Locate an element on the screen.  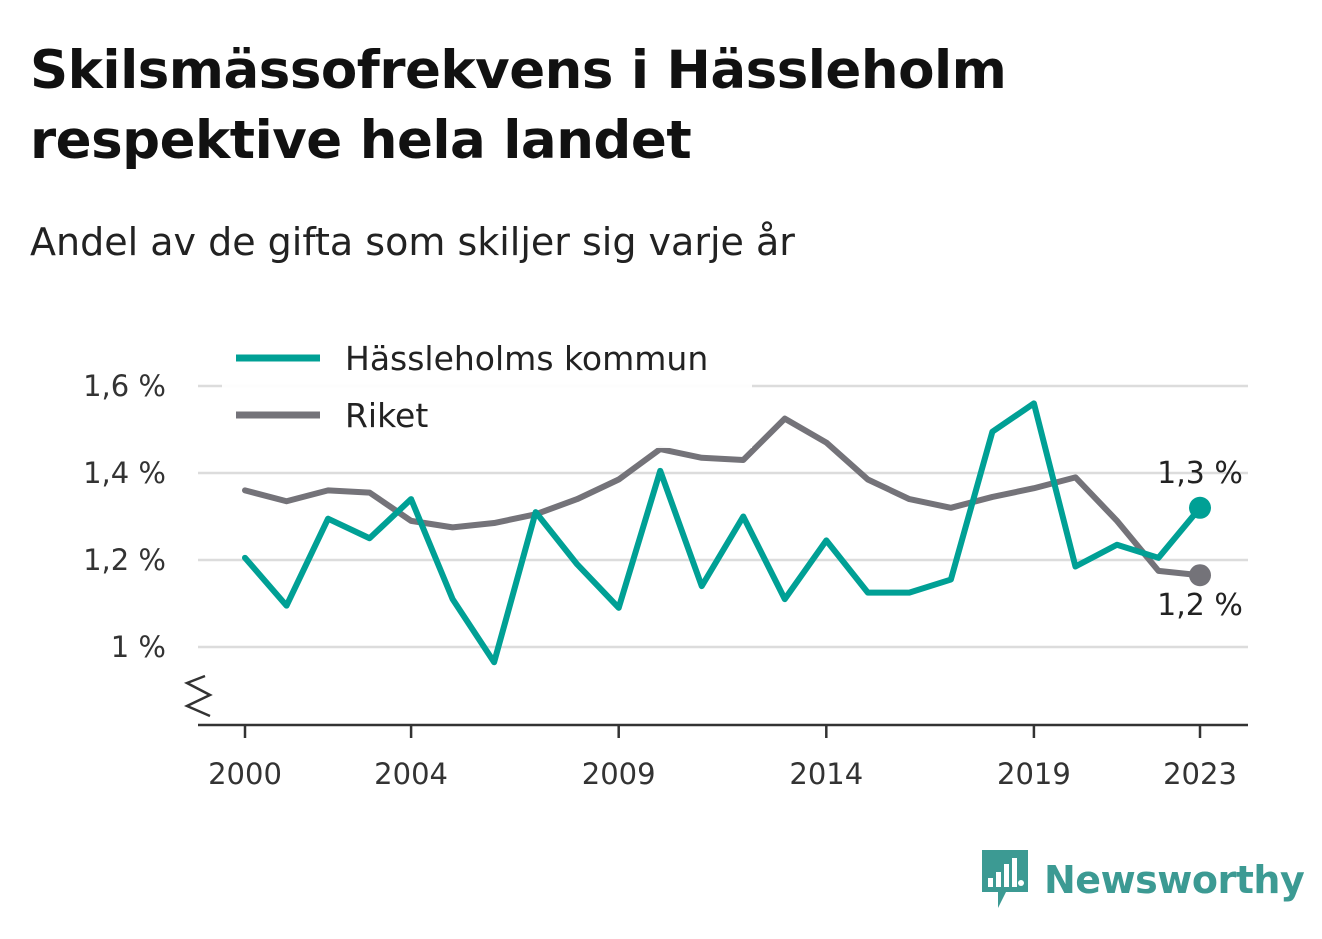
y-tick-label: 1,4 % is located at coordinates (124, 473).